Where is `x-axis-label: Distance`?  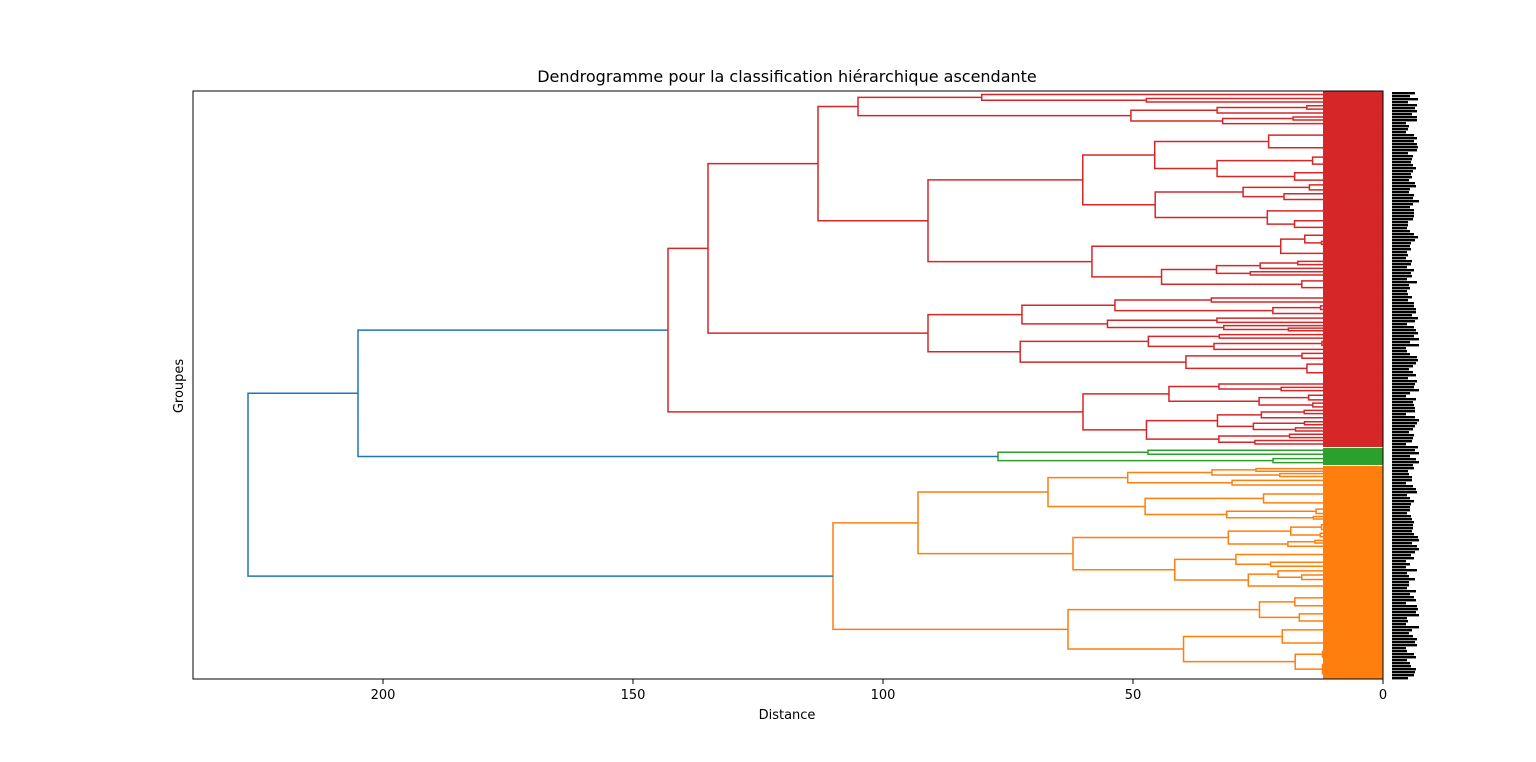 x-axis-label: Distance is located at coordinates (787, 715).